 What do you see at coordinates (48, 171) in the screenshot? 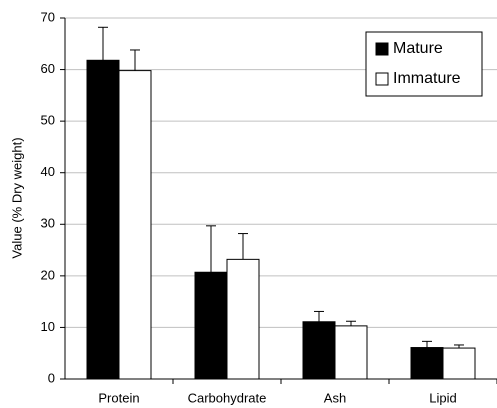
I see `y-tick-label: 40` at bounding box center [48, 171].